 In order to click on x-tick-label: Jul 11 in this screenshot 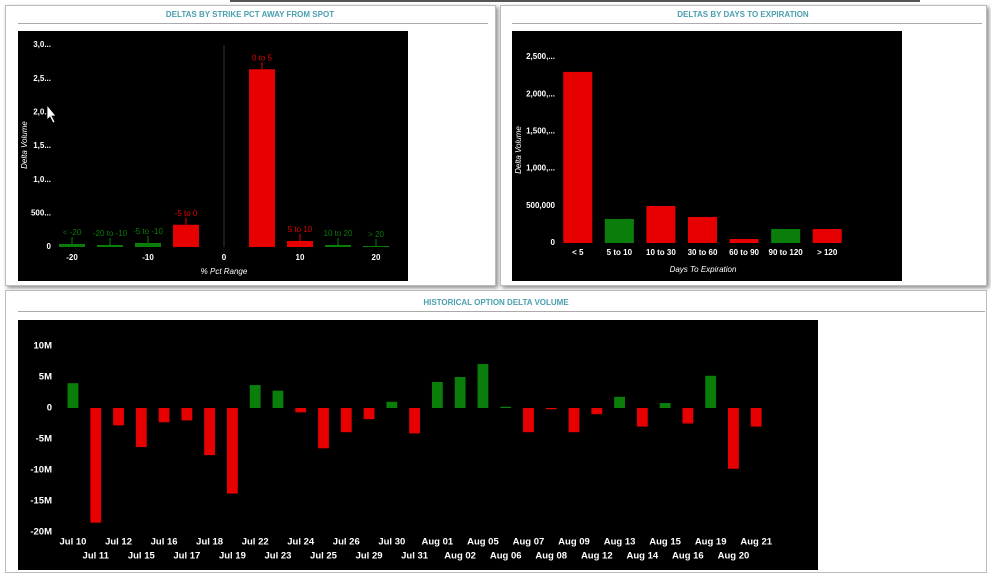, I will do `click(96, 556)`.